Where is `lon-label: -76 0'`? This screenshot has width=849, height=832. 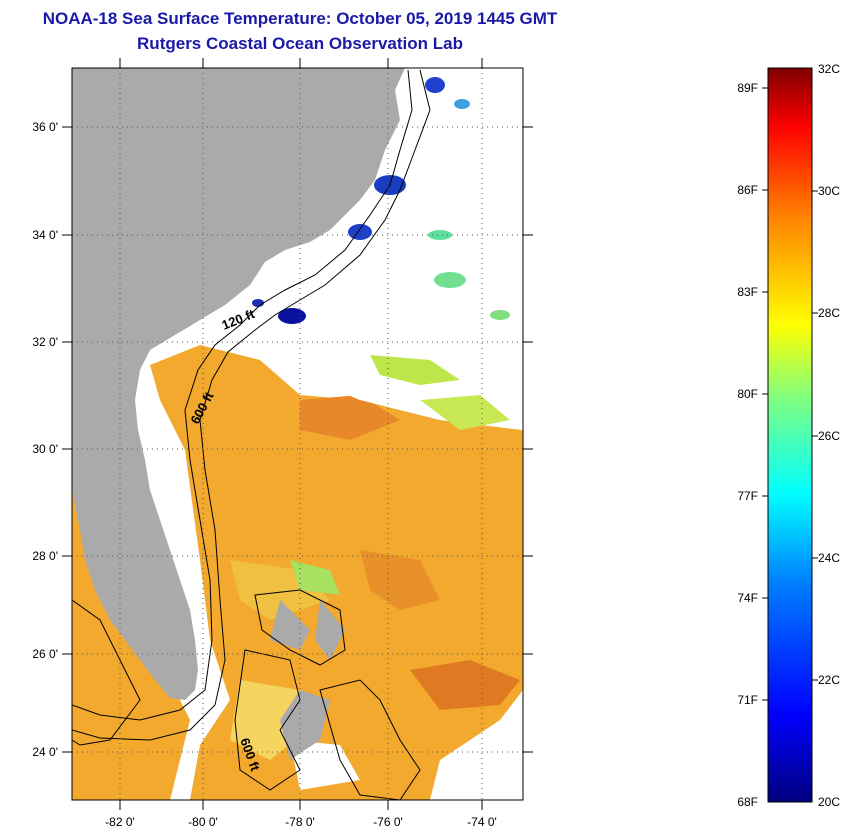 lon-label: -76 0' is located at coordinates (388, 822).